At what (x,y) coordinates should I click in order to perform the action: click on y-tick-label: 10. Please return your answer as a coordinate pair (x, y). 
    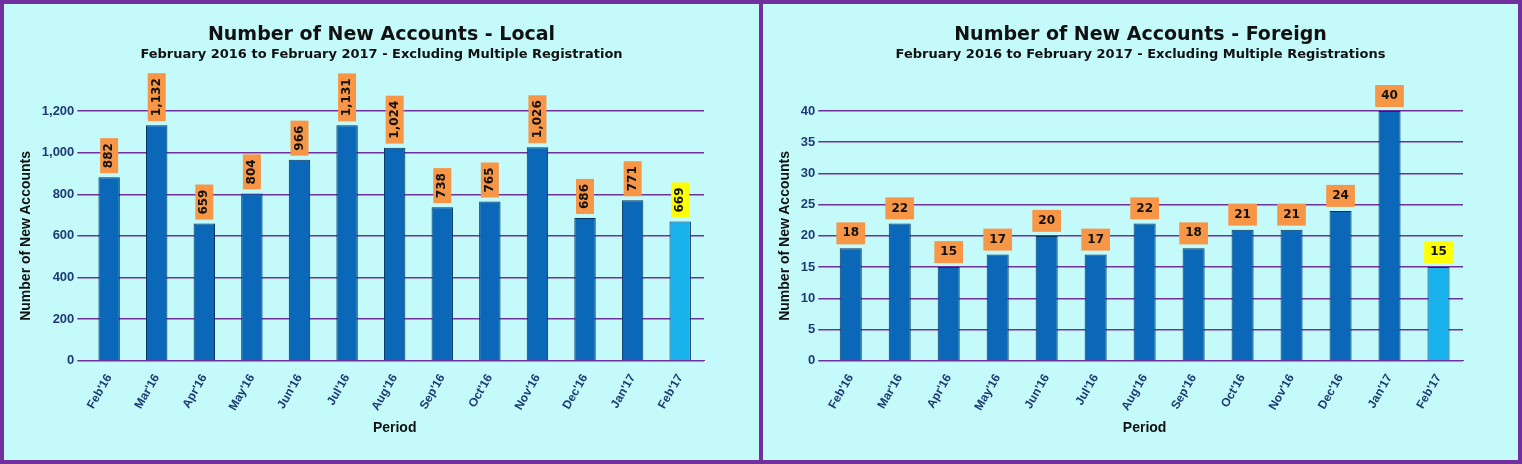
    Looking at the image, I should click on (808, 297).